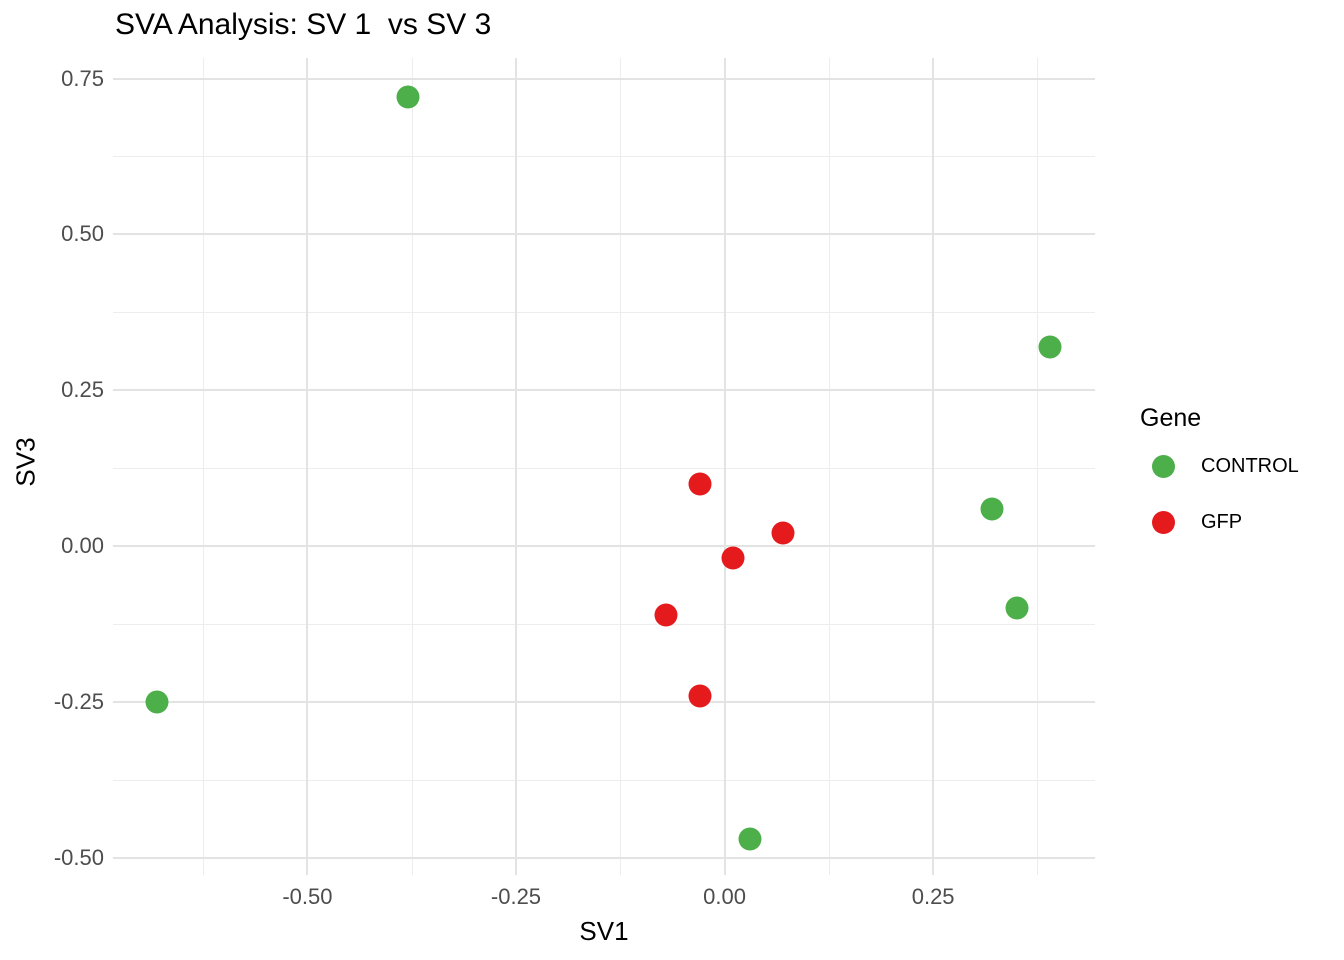  I want to click on x-tick-label: -0.50, so click(307, 896).